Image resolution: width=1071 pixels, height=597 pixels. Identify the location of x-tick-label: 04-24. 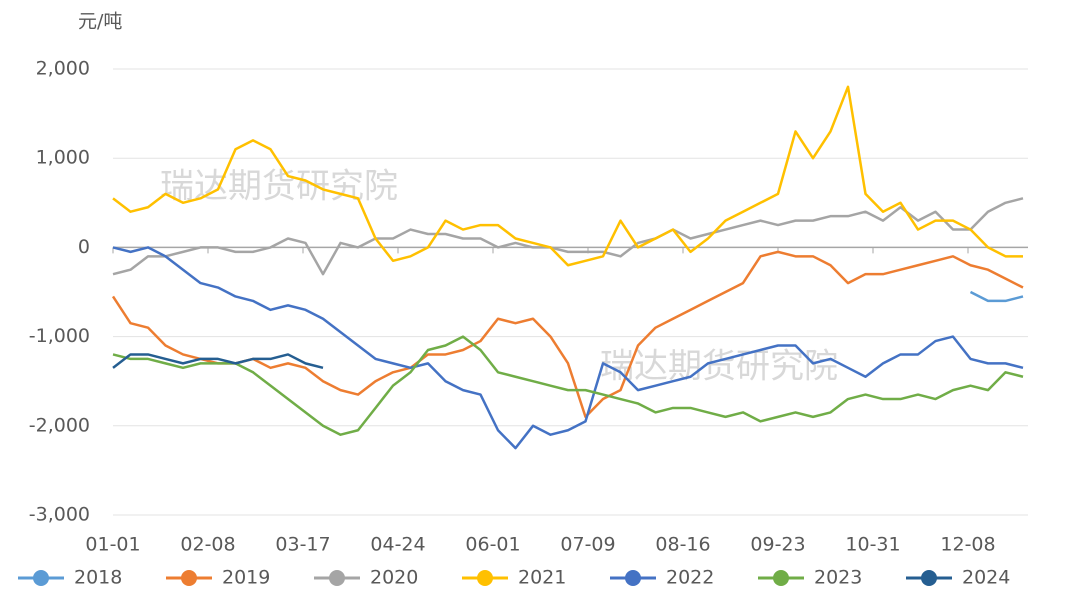
(397, 545).